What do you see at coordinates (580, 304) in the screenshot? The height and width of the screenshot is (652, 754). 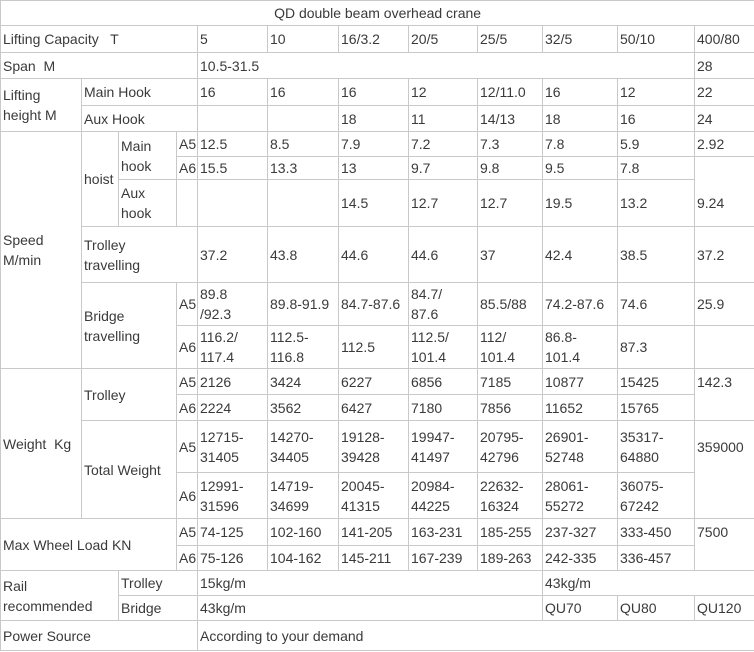 I see `value-cell: 74.2-87.6` at bounding box center [580, 304].